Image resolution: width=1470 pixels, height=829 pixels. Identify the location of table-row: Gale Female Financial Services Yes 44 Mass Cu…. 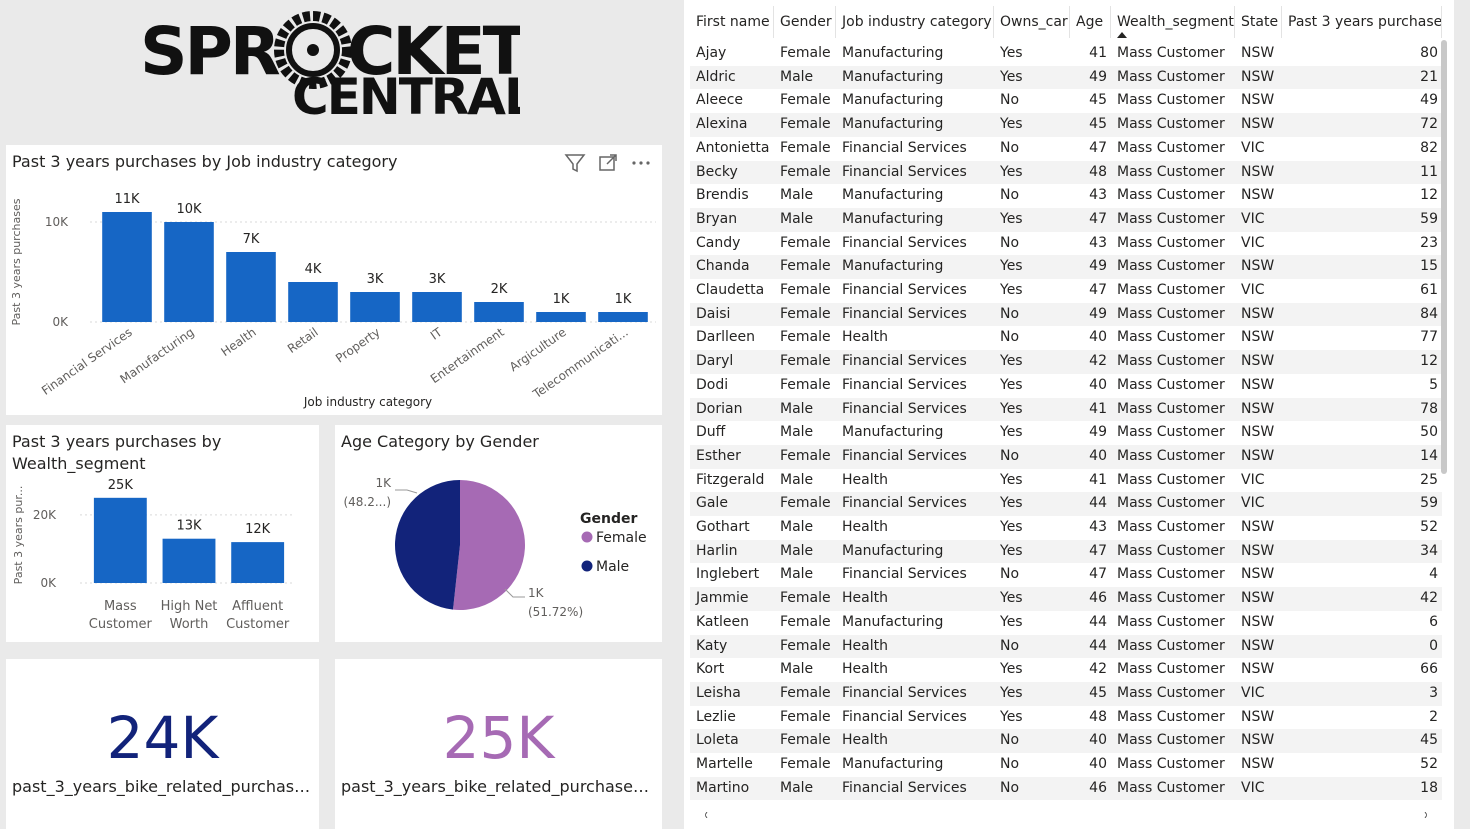
(1066, 504).